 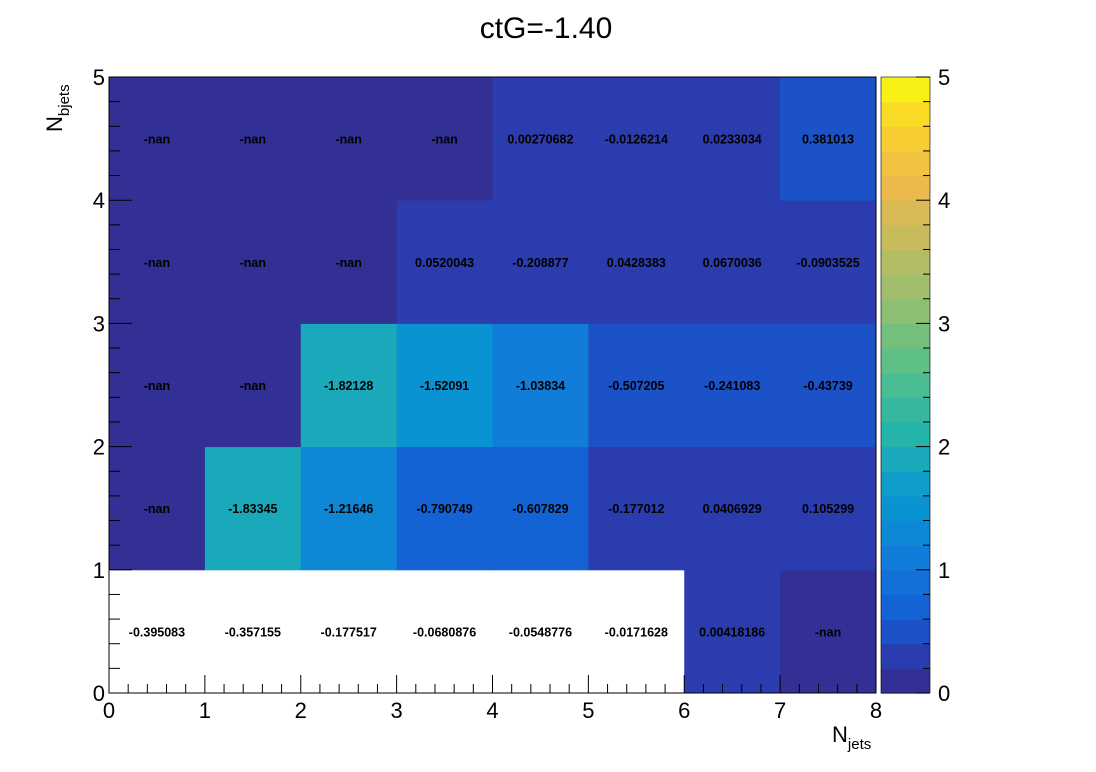 I want to click on cell-value-label: -0.177517, so click(x=349, y=632).